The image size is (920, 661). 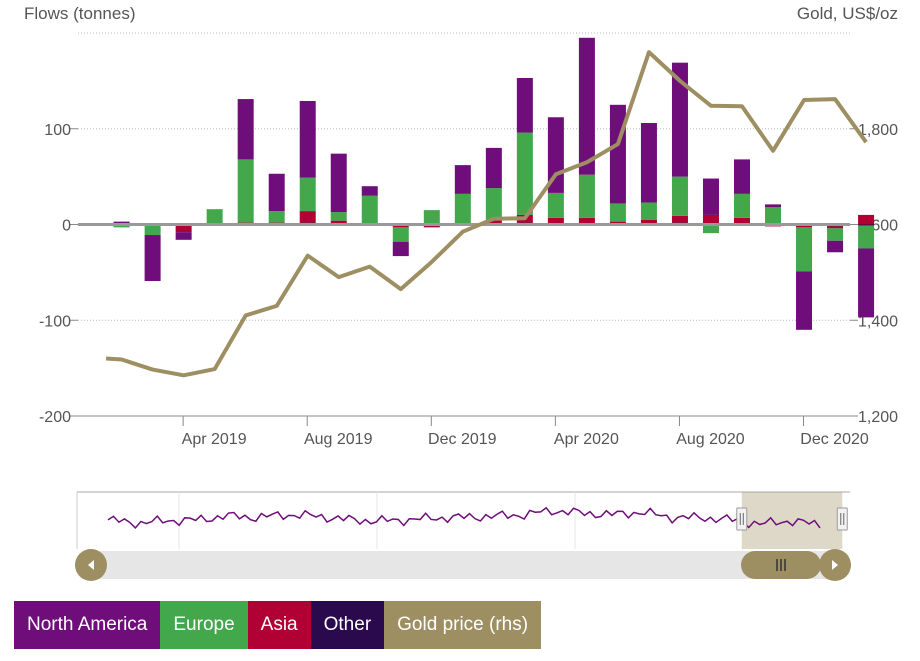 I want to click on navigator-handle-right, so click(x=842, y=519).